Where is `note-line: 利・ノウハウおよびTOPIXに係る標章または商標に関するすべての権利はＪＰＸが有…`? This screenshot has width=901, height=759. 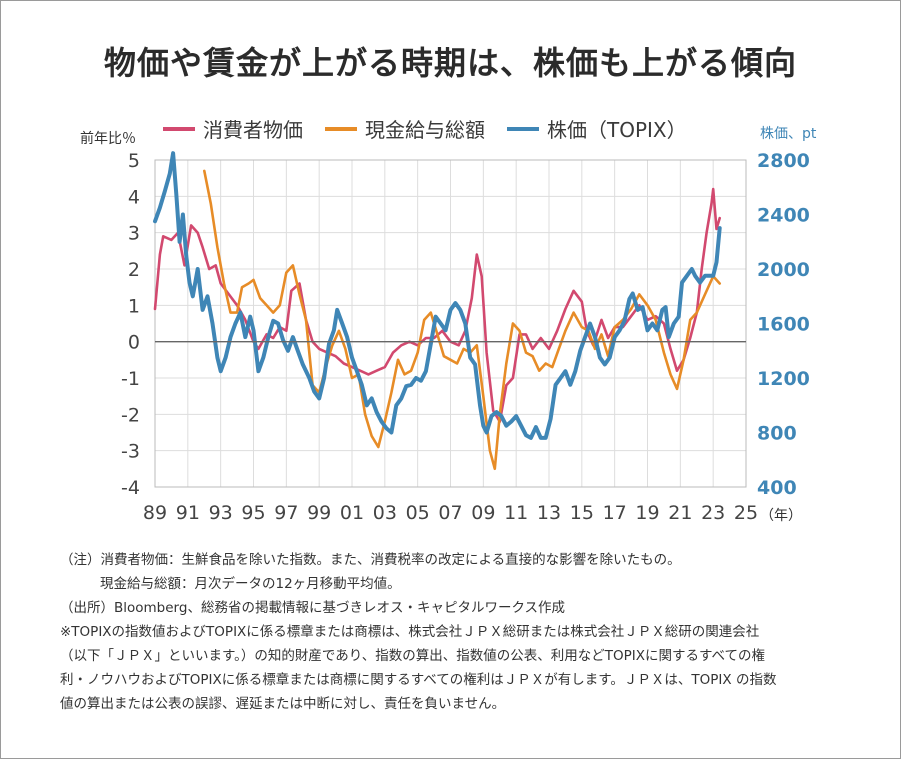
note-line: 利・ノウハウおよびTOPIXに係る標章または商標に関するすべての権利はＪＰＸが有… is located at coordinates (418, 680).